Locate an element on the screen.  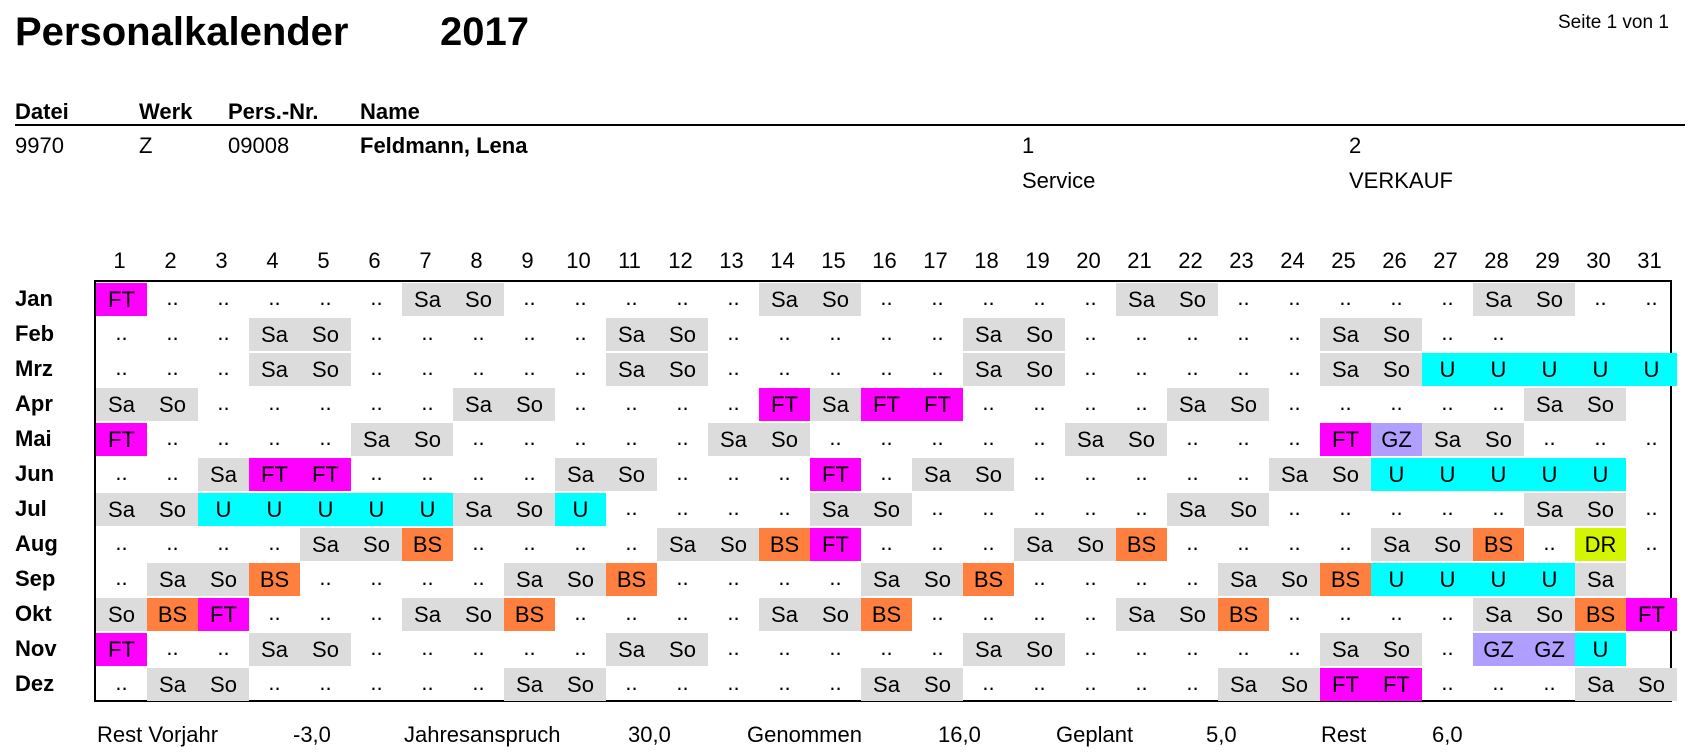
month-label: Mai is located at coordinates (33, 438).